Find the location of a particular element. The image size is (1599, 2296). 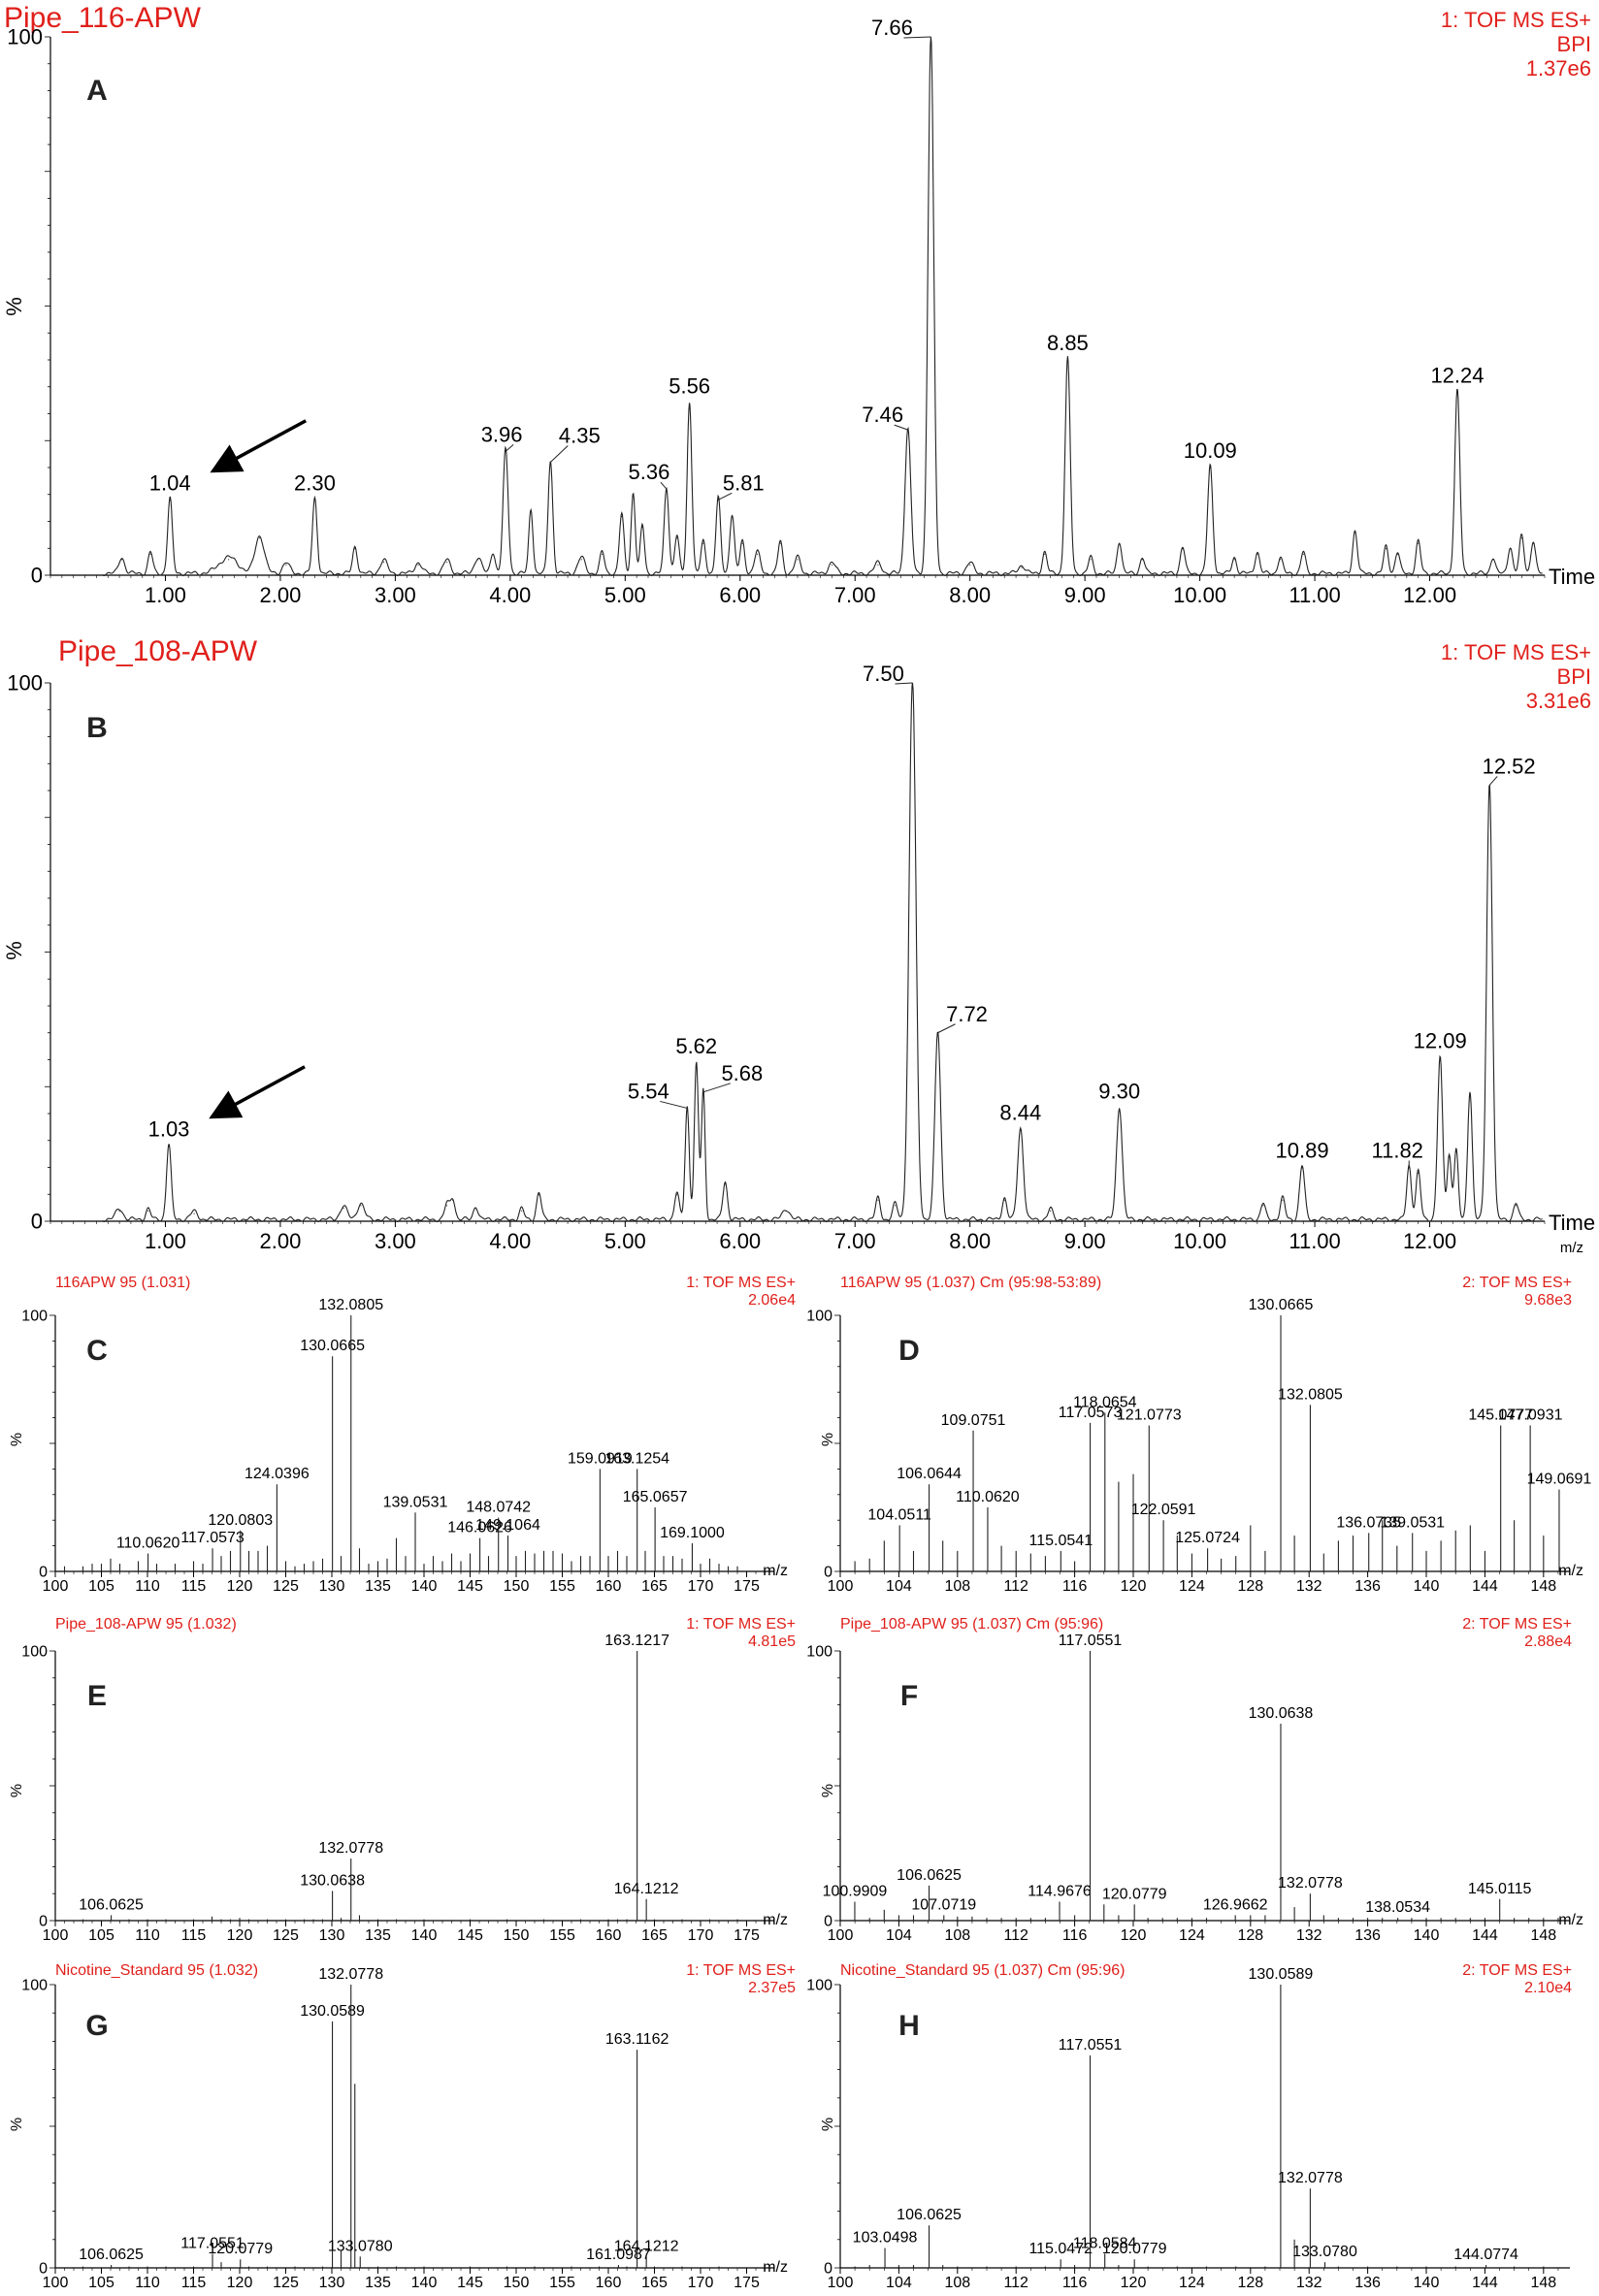

peak-label: 136.0735 is located at coordinates (1368, 1523).